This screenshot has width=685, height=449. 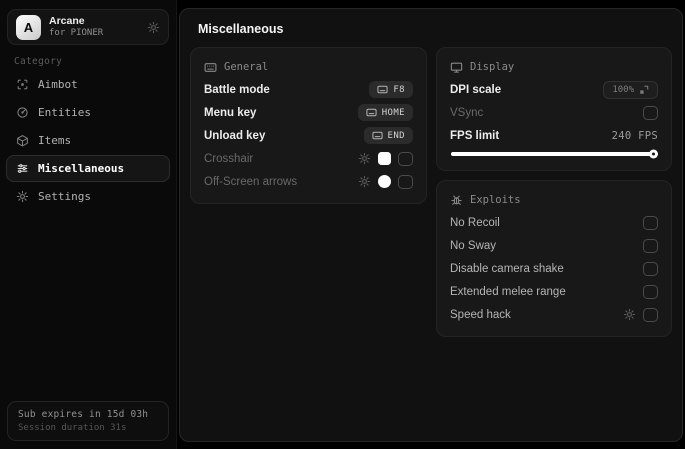 What do you see at coordinates (644, 90) in the screenshot?
I see `scaling-icon` at bounding box center [644, 90].